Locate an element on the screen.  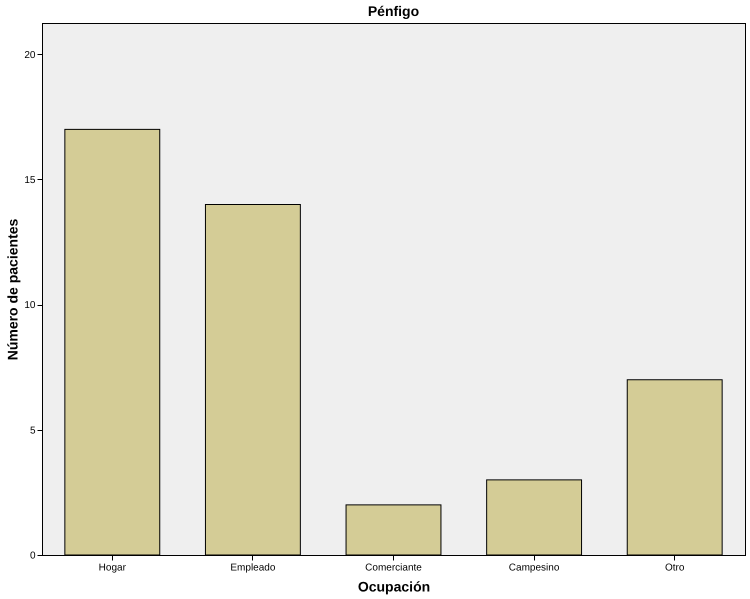
x-tick-label: Campesino is located at coordinates (534, 568).